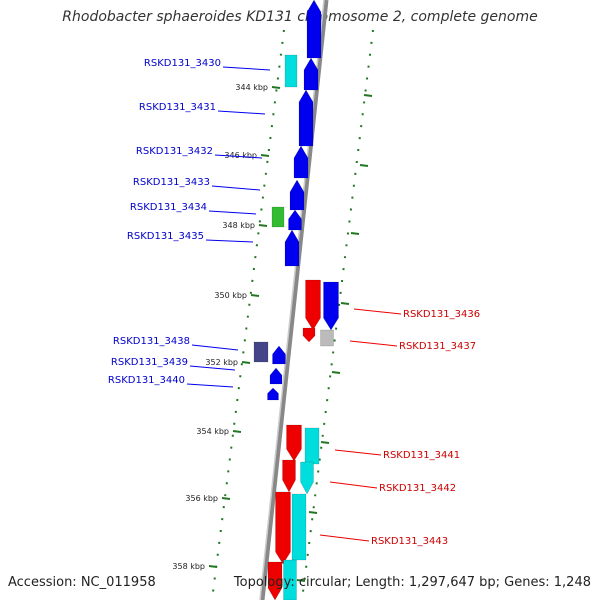 Image resolution: width=600 pixels, height=600 pixels. I want to click on tick-label: 356 kbp, so click(201, 498).